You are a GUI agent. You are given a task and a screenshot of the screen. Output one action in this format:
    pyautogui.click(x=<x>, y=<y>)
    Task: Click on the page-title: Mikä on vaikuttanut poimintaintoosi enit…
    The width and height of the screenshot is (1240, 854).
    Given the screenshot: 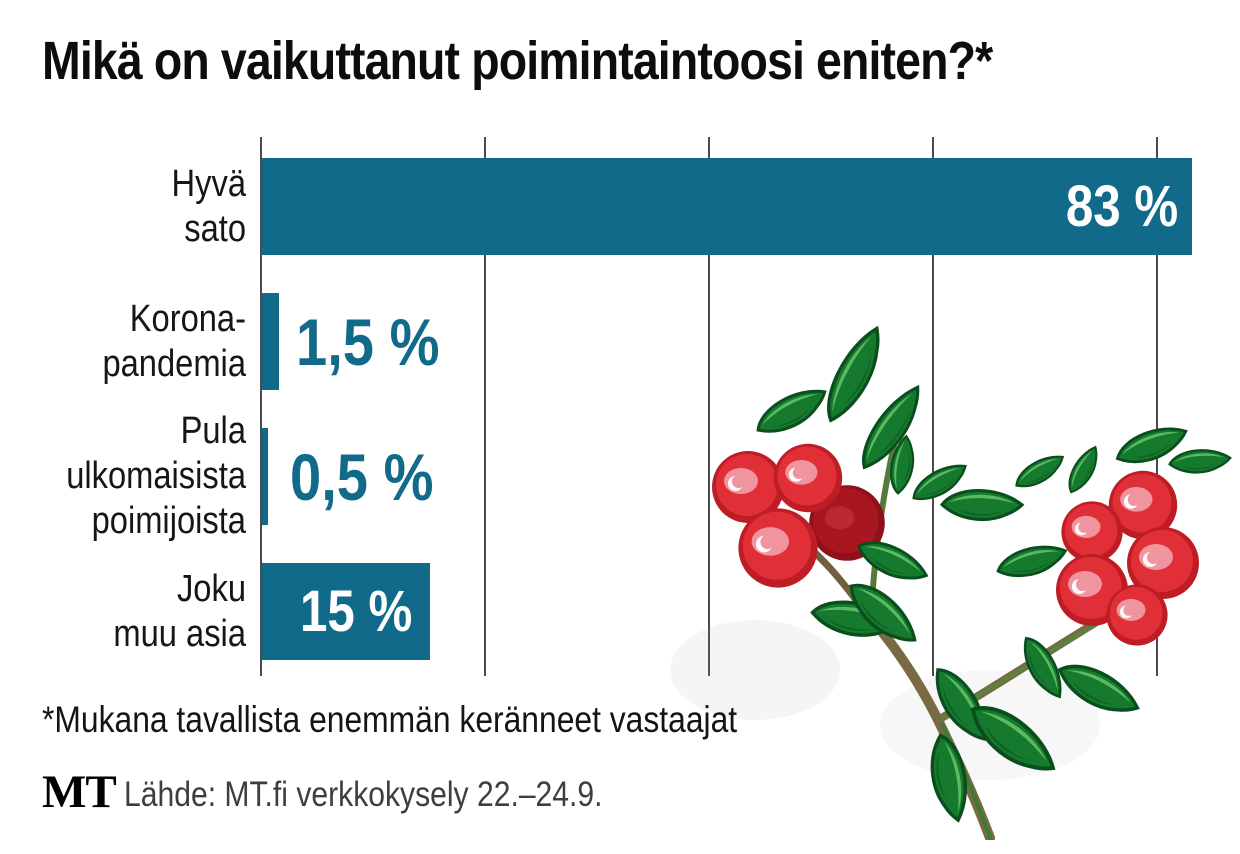 What is the action you would take?
    pyautogui.click(x=517, y=61)
    